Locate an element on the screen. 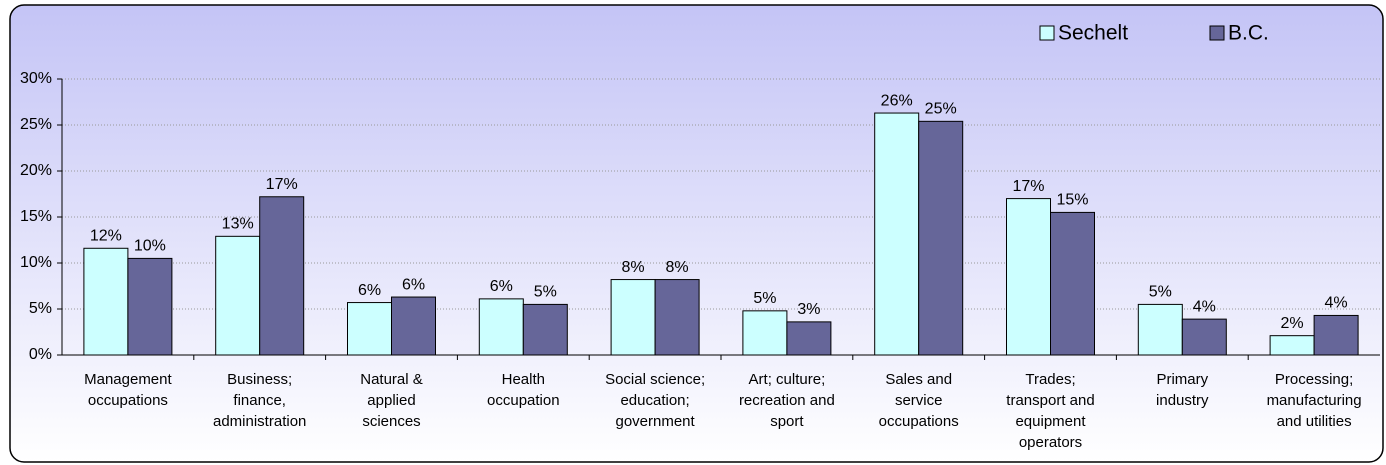  value-label: 15% is located at coordinates (1072, 200).